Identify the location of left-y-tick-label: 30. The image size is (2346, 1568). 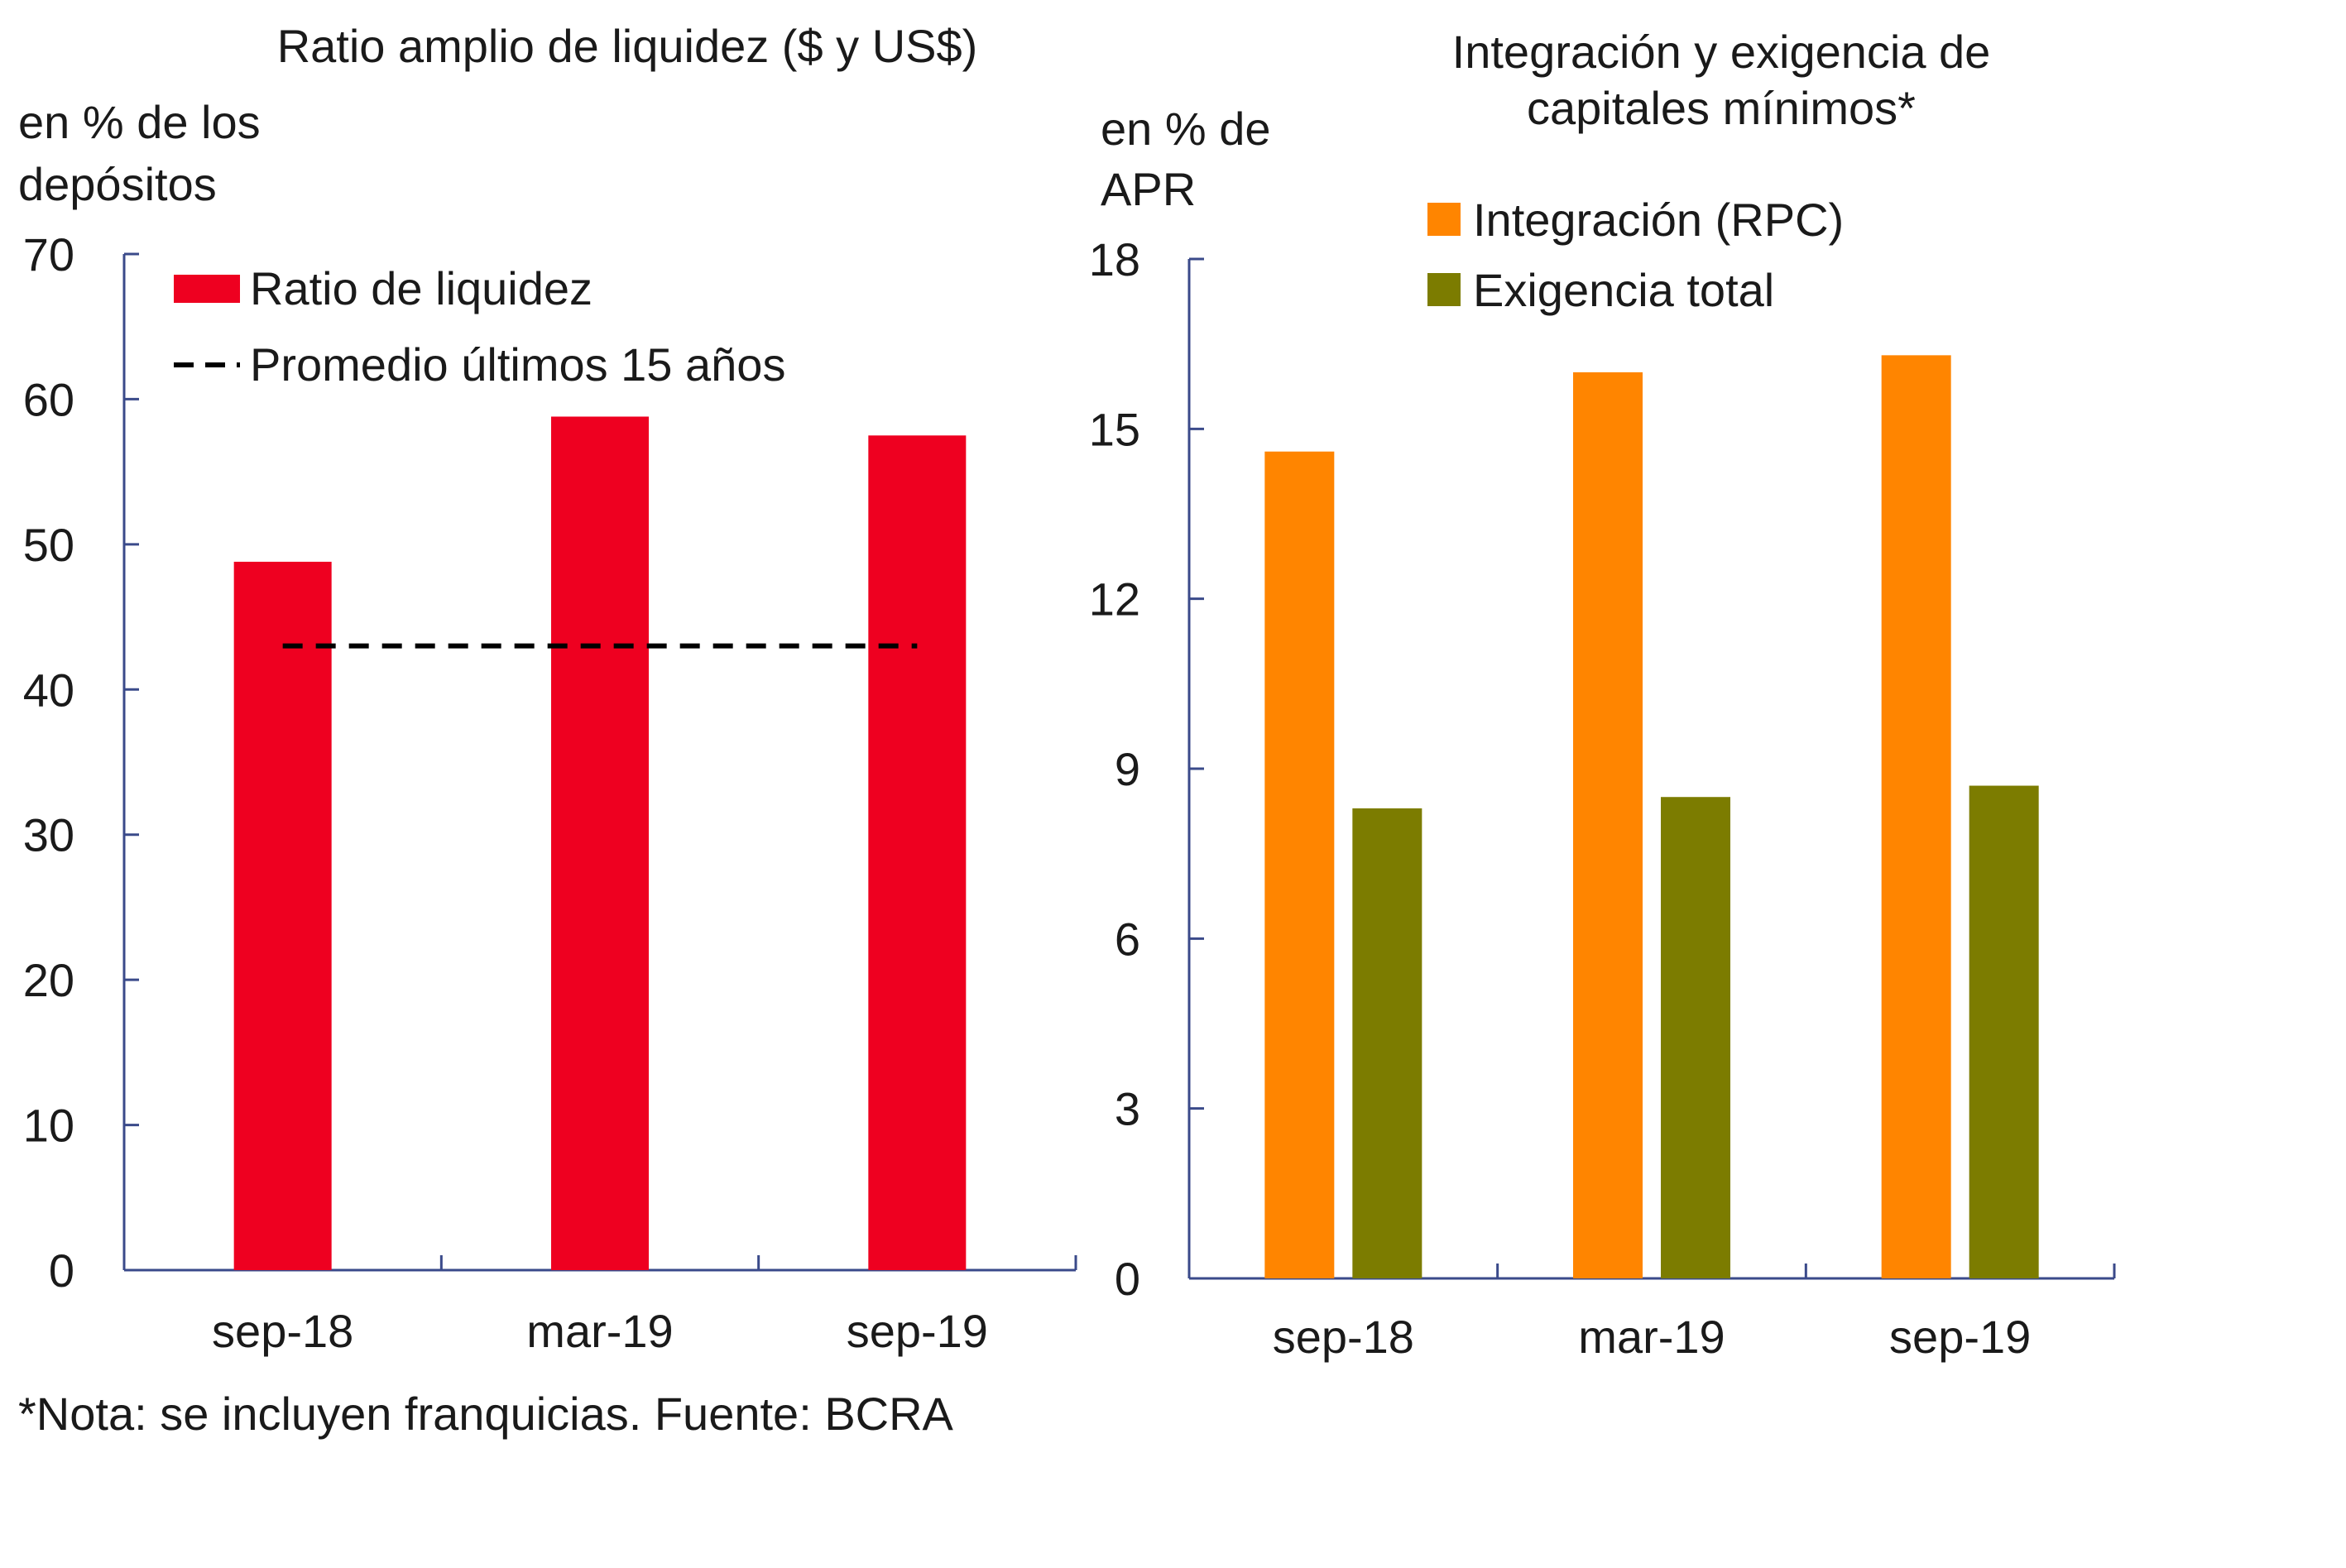
(49, 835).